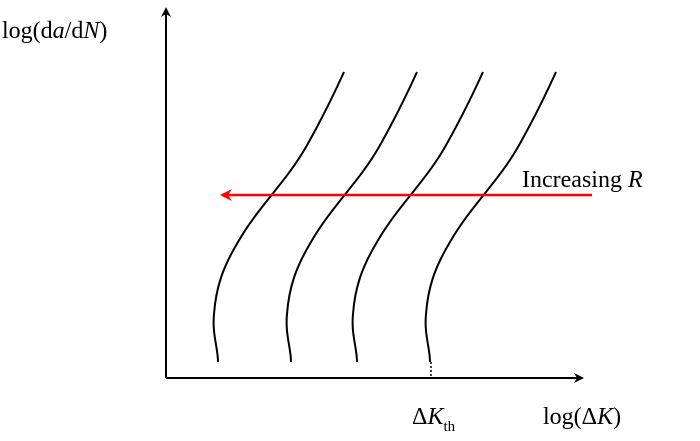  What do you see at coordinates (103, 31) in the screenshot?
I see `y-label-suffix: )` at bounding box center [103, 31].